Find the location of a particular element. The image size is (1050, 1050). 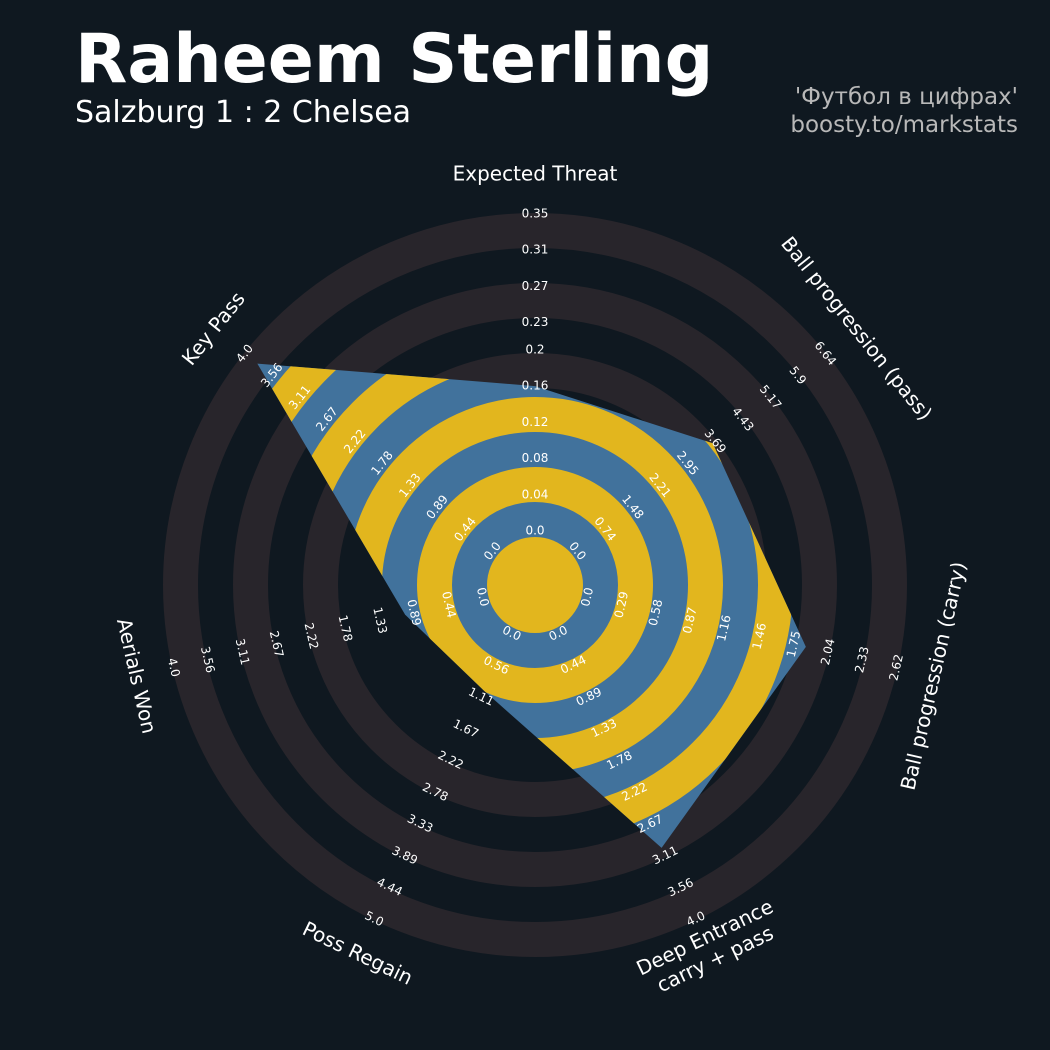

ring-tick-label: 0.87 is located at coordinates (690, 620).